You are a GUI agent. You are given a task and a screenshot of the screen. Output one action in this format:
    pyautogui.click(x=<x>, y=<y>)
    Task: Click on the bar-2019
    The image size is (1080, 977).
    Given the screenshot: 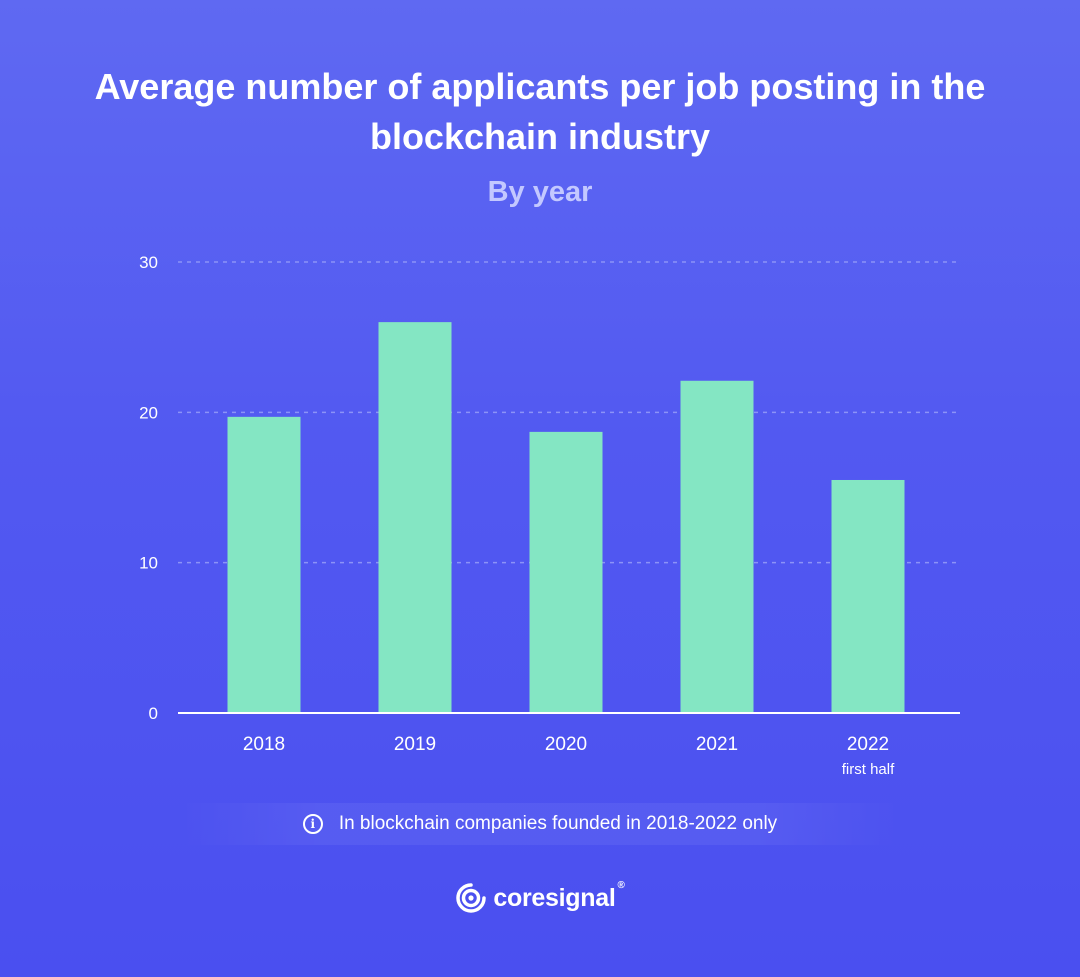 What is the action you would take?
    pyautogui.click(x=415, y=517)
    